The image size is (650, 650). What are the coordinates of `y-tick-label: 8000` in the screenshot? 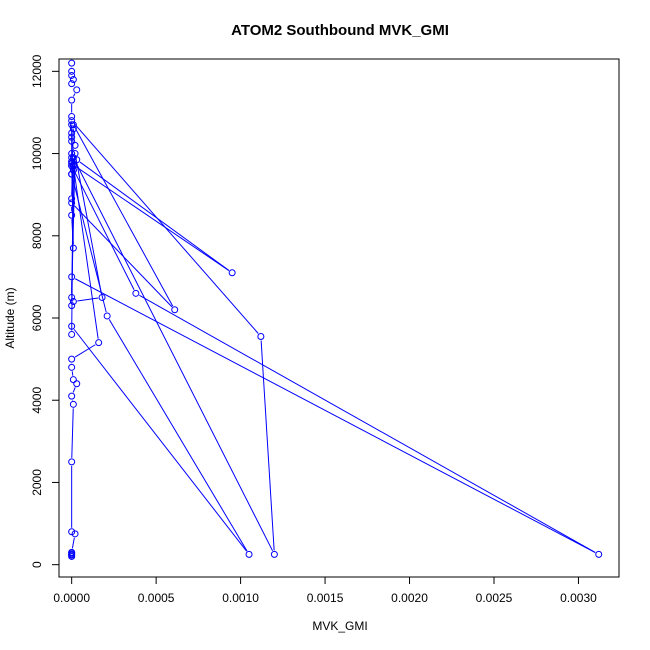 It's located at (37, 235).